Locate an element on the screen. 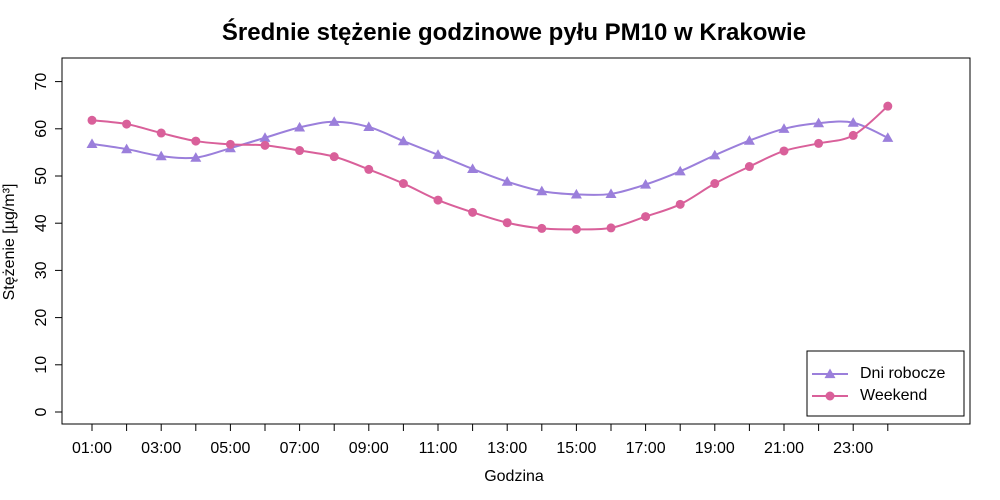 The height and width of the screenshot is (500, 1000). x-tick-label: 03:00 is located at coordinates (161, 448).